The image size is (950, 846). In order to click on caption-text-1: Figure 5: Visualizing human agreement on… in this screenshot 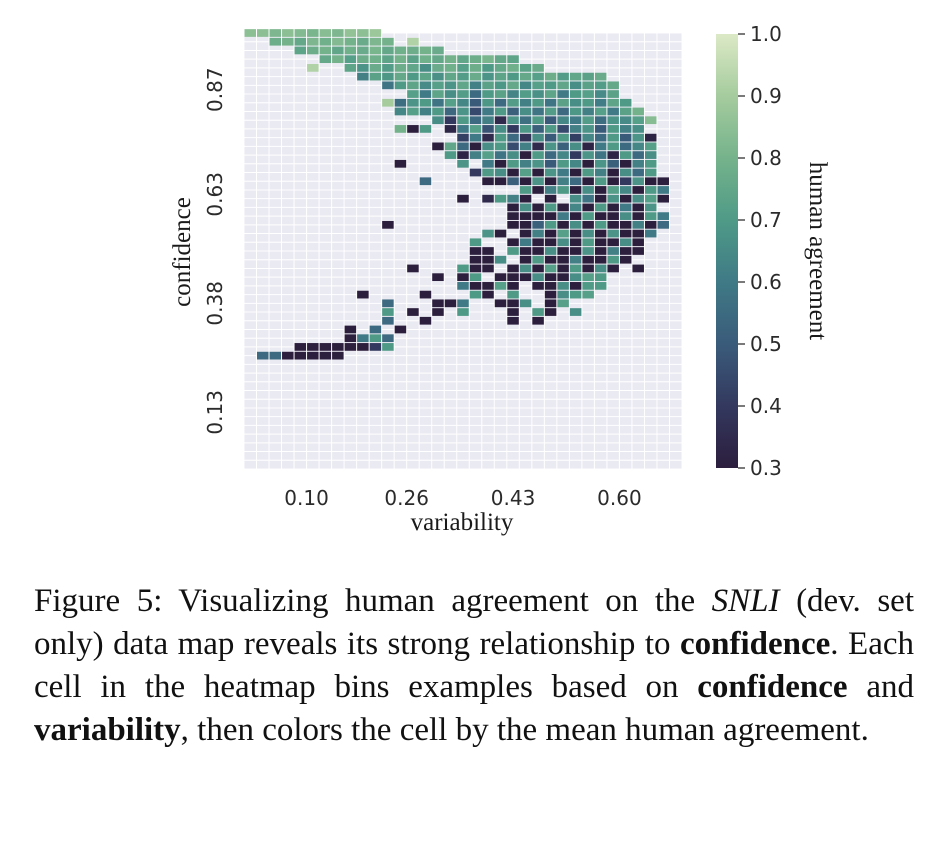, I will do `click(373, 601)`.